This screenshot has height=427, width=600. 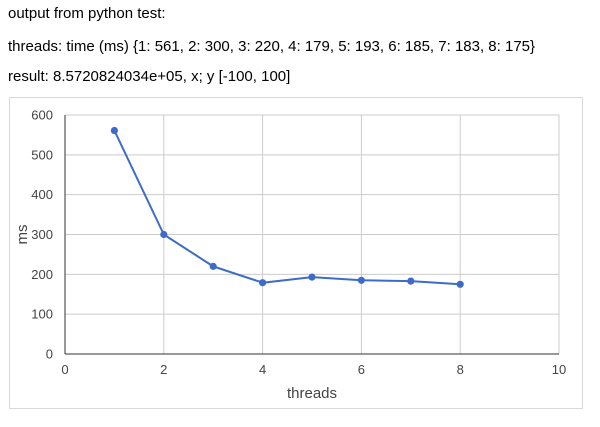 What do you see at coordinates (87, 13) in the screenshot?
I see `header-line-title: output from python test:` at bounding box center [87, 13].